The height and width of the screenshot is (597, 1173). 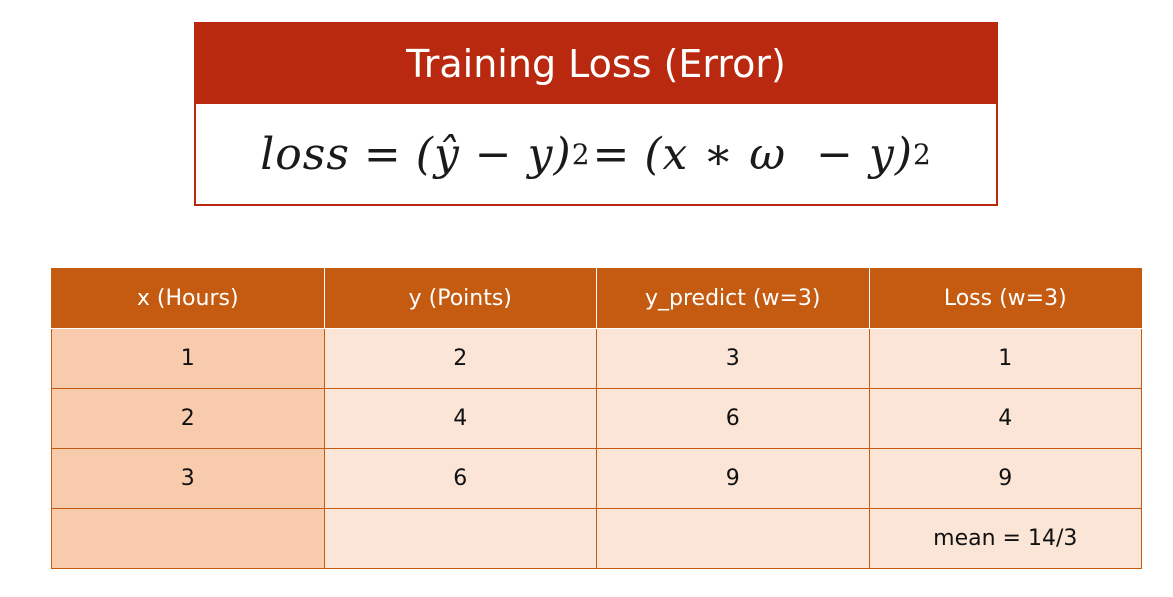 I want to click on table-row: 1 2 3 1, so click(x=596, y=358).